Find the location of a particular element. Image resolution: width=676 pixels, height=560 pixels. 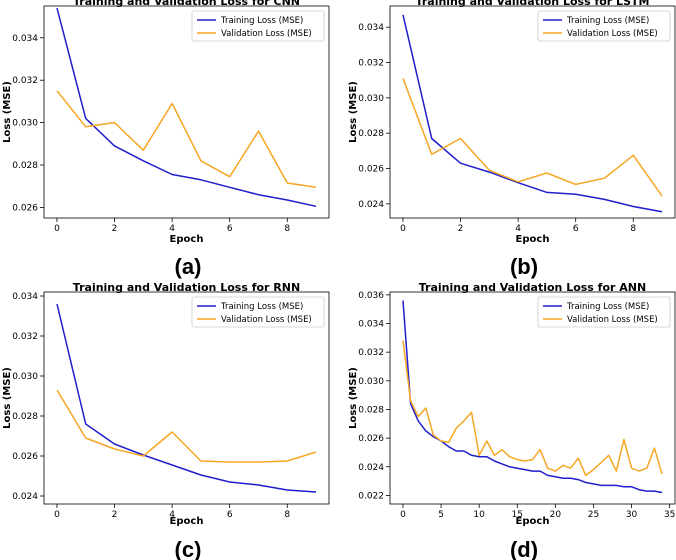

x-tick-label: 35 is located at coordinates (669, 515).